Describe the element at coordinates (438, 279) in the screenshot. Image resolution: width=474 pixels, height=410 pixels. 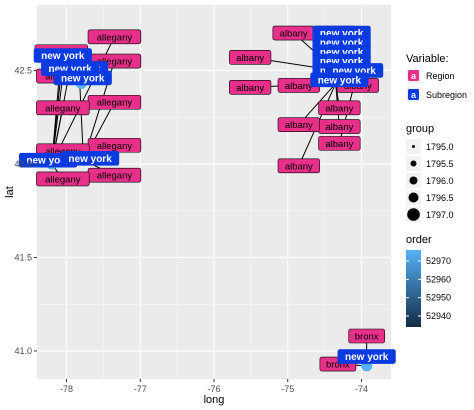
I see `legend-order-label: 52960` at that location.